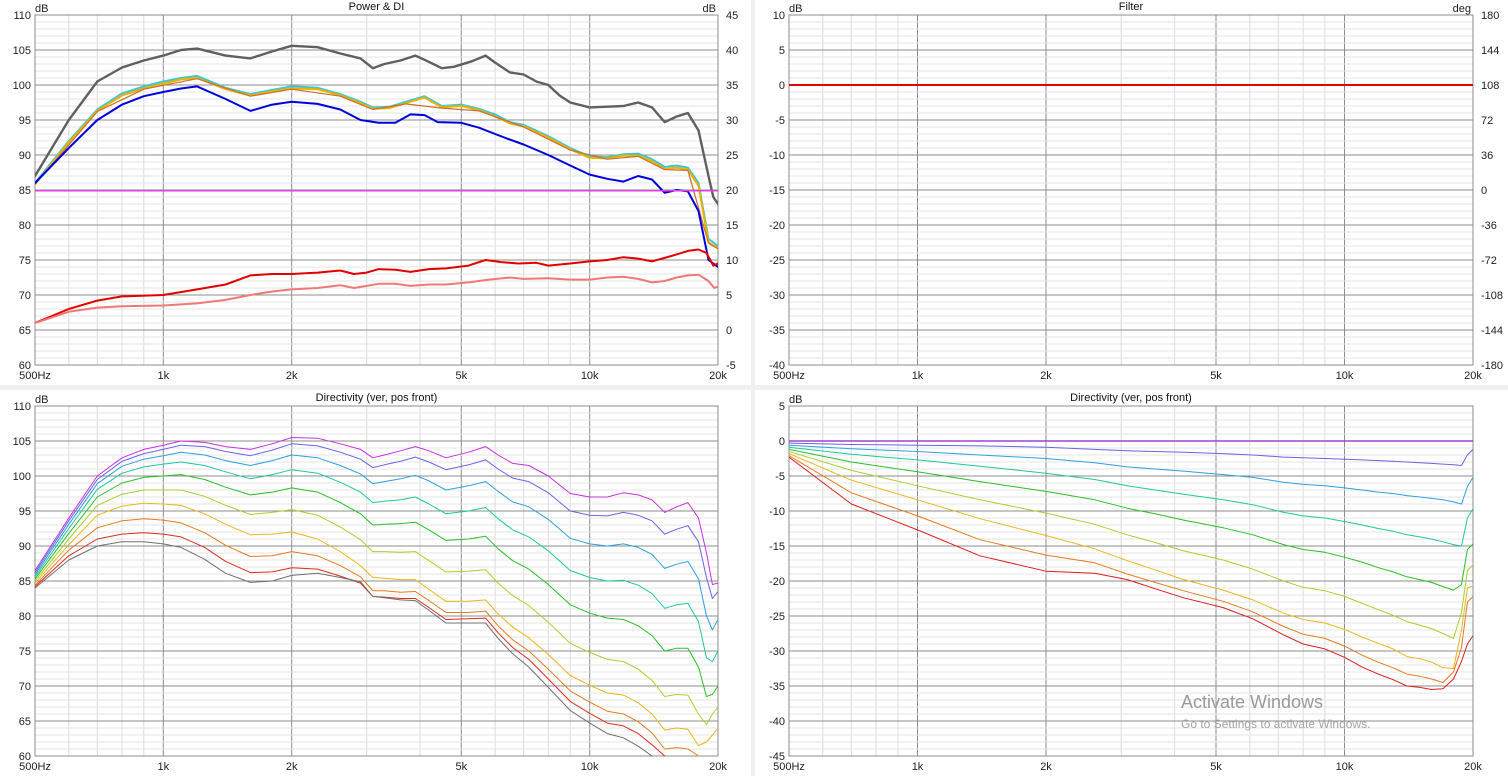 This screenshot has width=1508, height=776. What do you see at coordinates (732, 51) in the screenshot?
I see `y2-tick-label: 40` at bounding box center [732, 51].